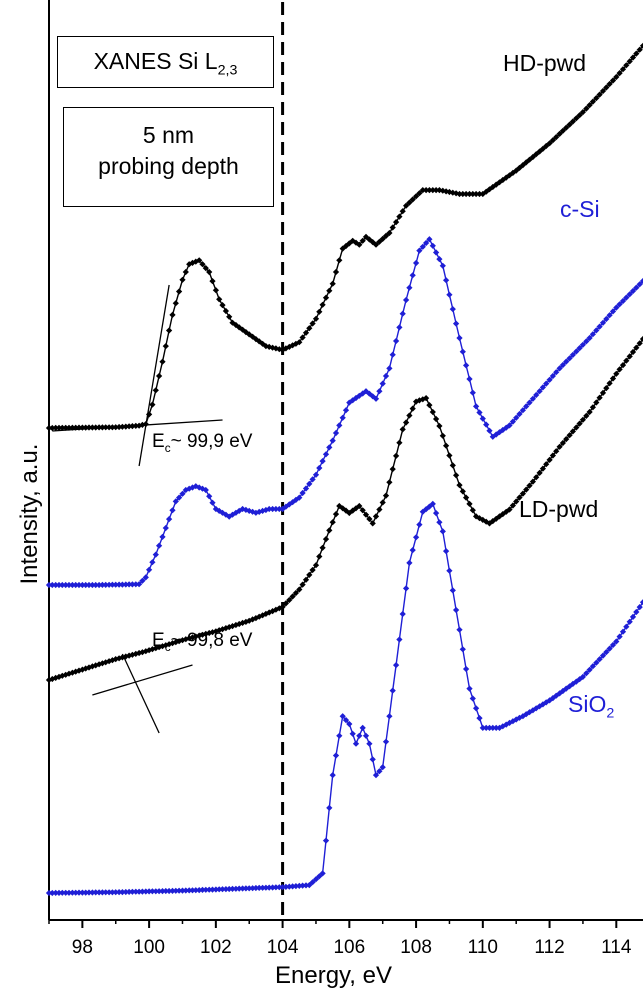  What do you see at coordinates (610, 713) in the screenshot?
I see `sio2-label-subscript: 2` at bounding box center [610, 713].